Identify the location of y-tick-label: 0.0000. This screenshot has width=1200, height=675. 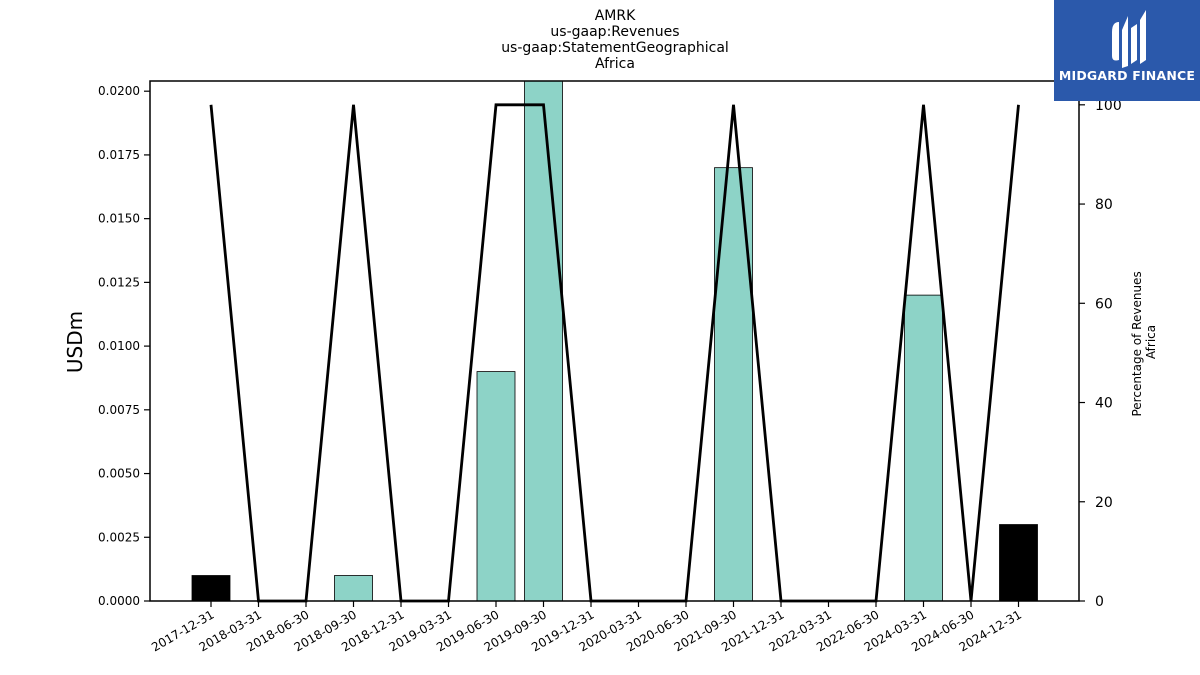
(119, 601).